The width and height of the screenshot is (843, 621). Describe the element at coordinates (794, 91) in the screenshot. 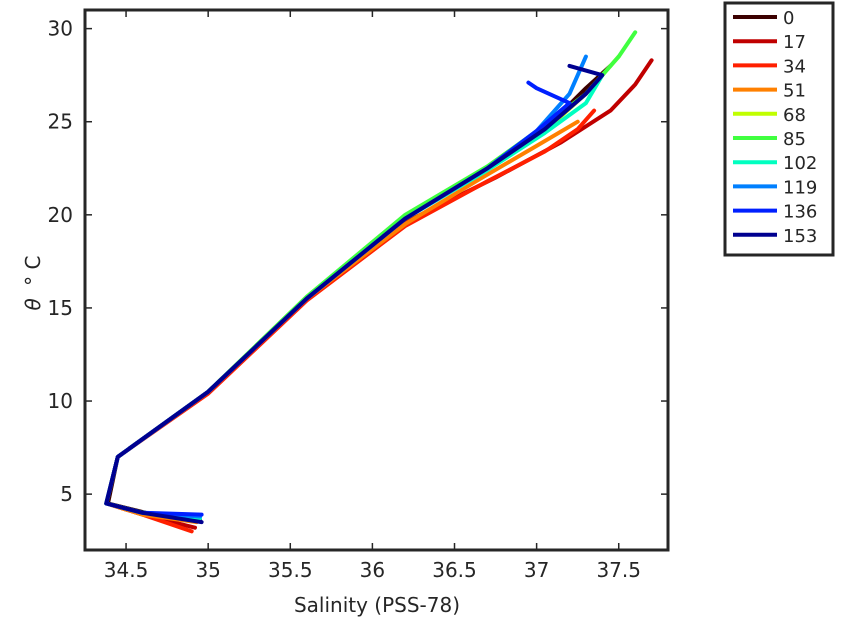

I see `legend-label-51: 51` at that location.